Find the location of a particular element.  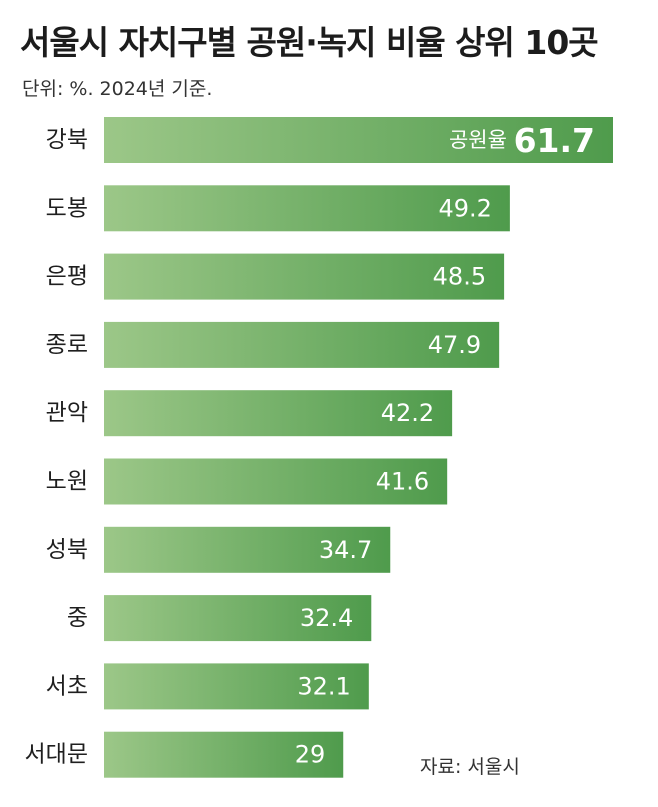

value-label: 47.9 is located at coordinates (454, 345).